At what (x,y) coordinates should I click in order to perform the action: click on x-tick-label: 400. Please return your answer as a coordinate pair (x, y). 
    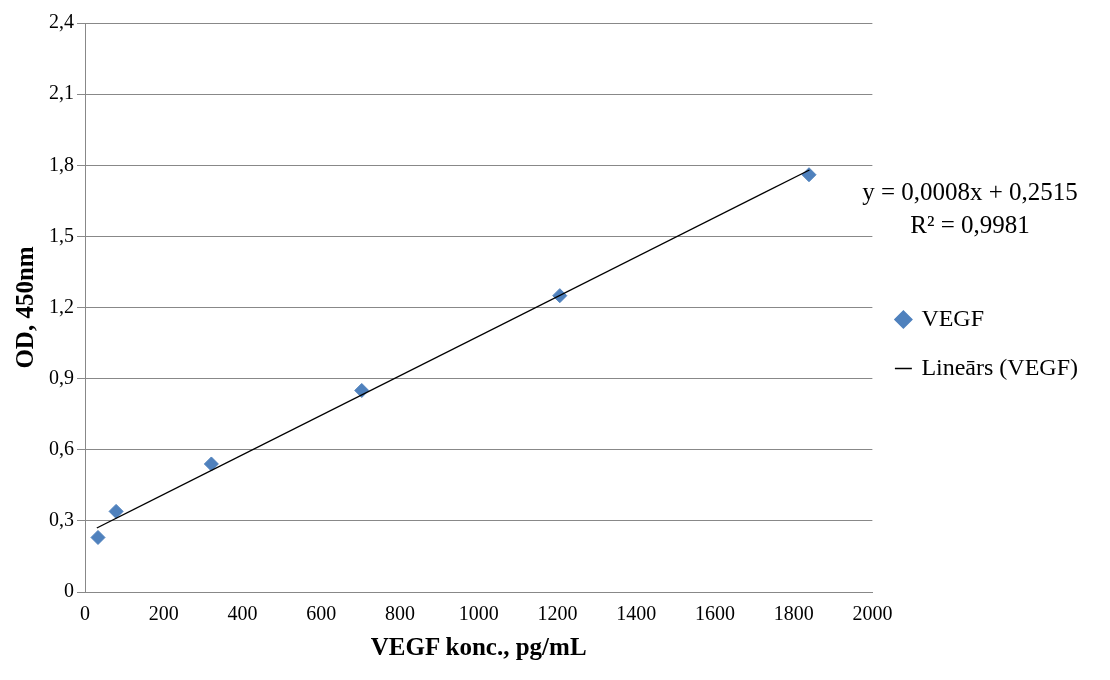
    Looking at the image, I should click on (242, 613).